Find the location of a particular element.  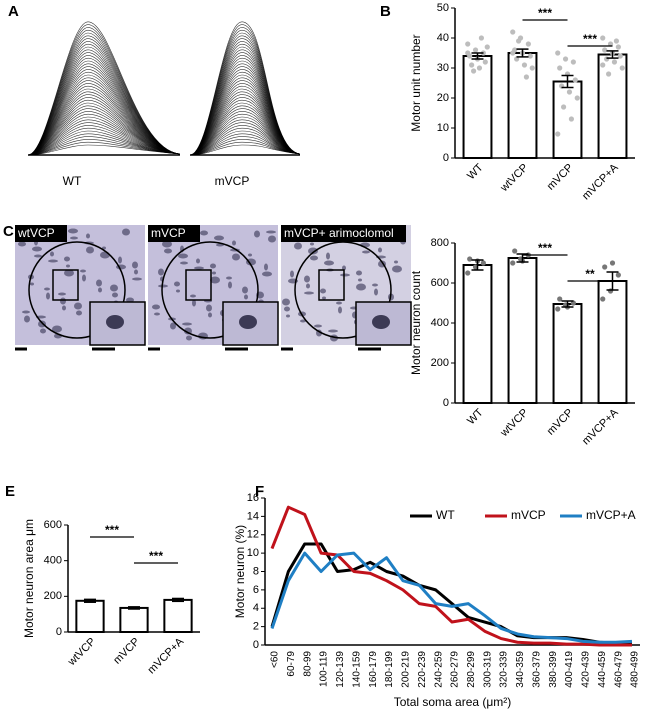

x-tick-label: 340-359 is located at coordinates (520, 669).